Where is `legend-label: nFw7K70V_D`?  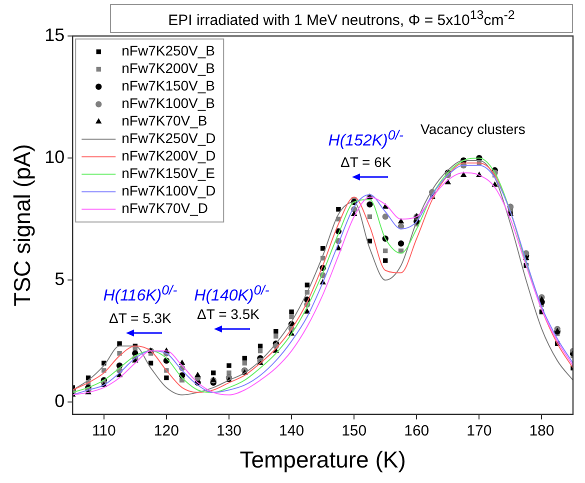 legend-label: nFw7K70V_D is located at coordinates (165, 208).